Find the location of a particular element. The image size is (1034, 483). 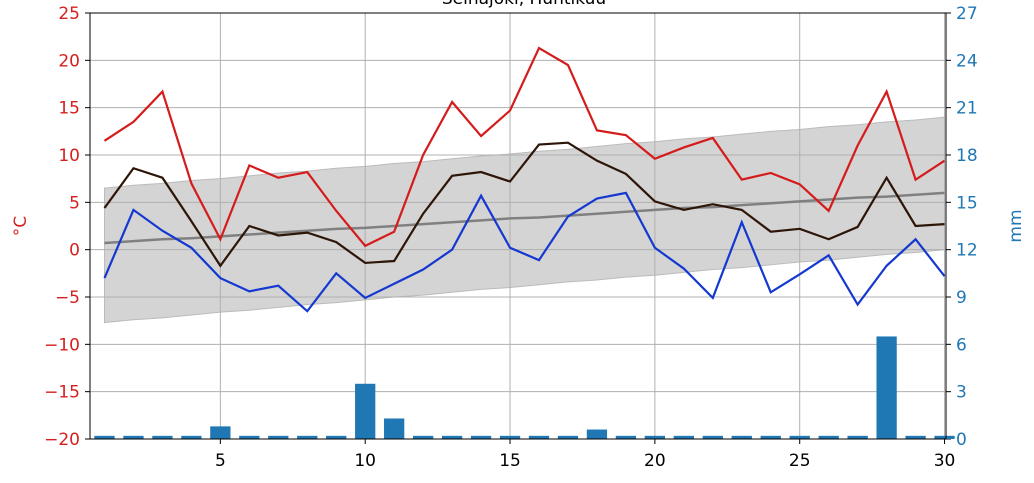

y-tick-label: 10 is located at coordinates (69, 156).